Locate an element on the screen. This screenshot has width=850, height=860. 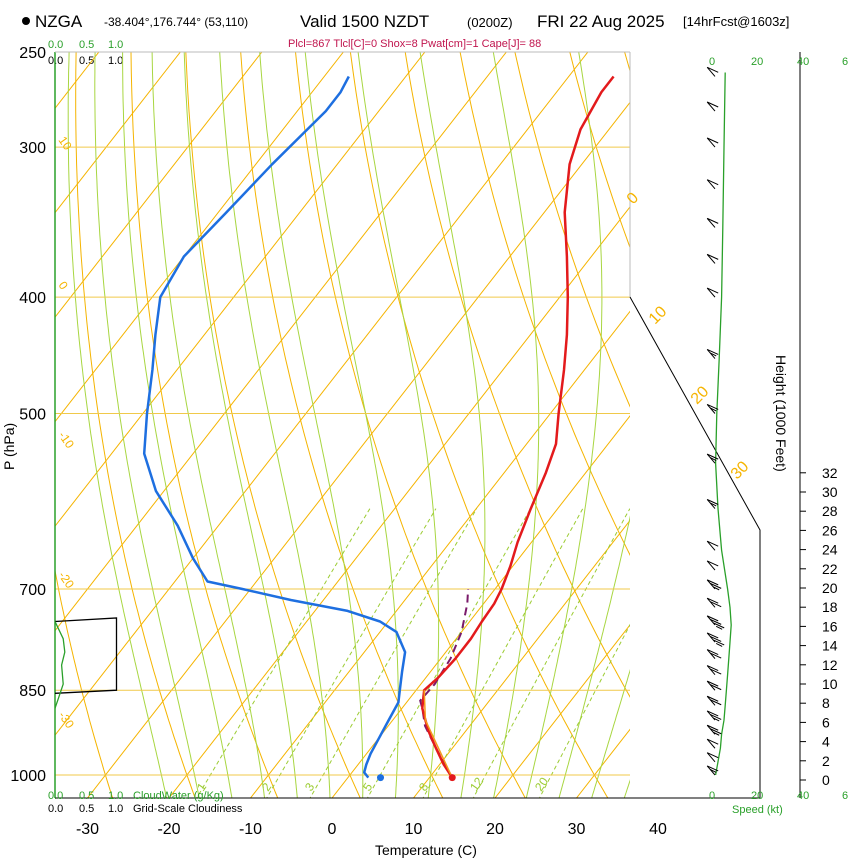
x-tick-label: 20 is located at coordinates (495, 829).